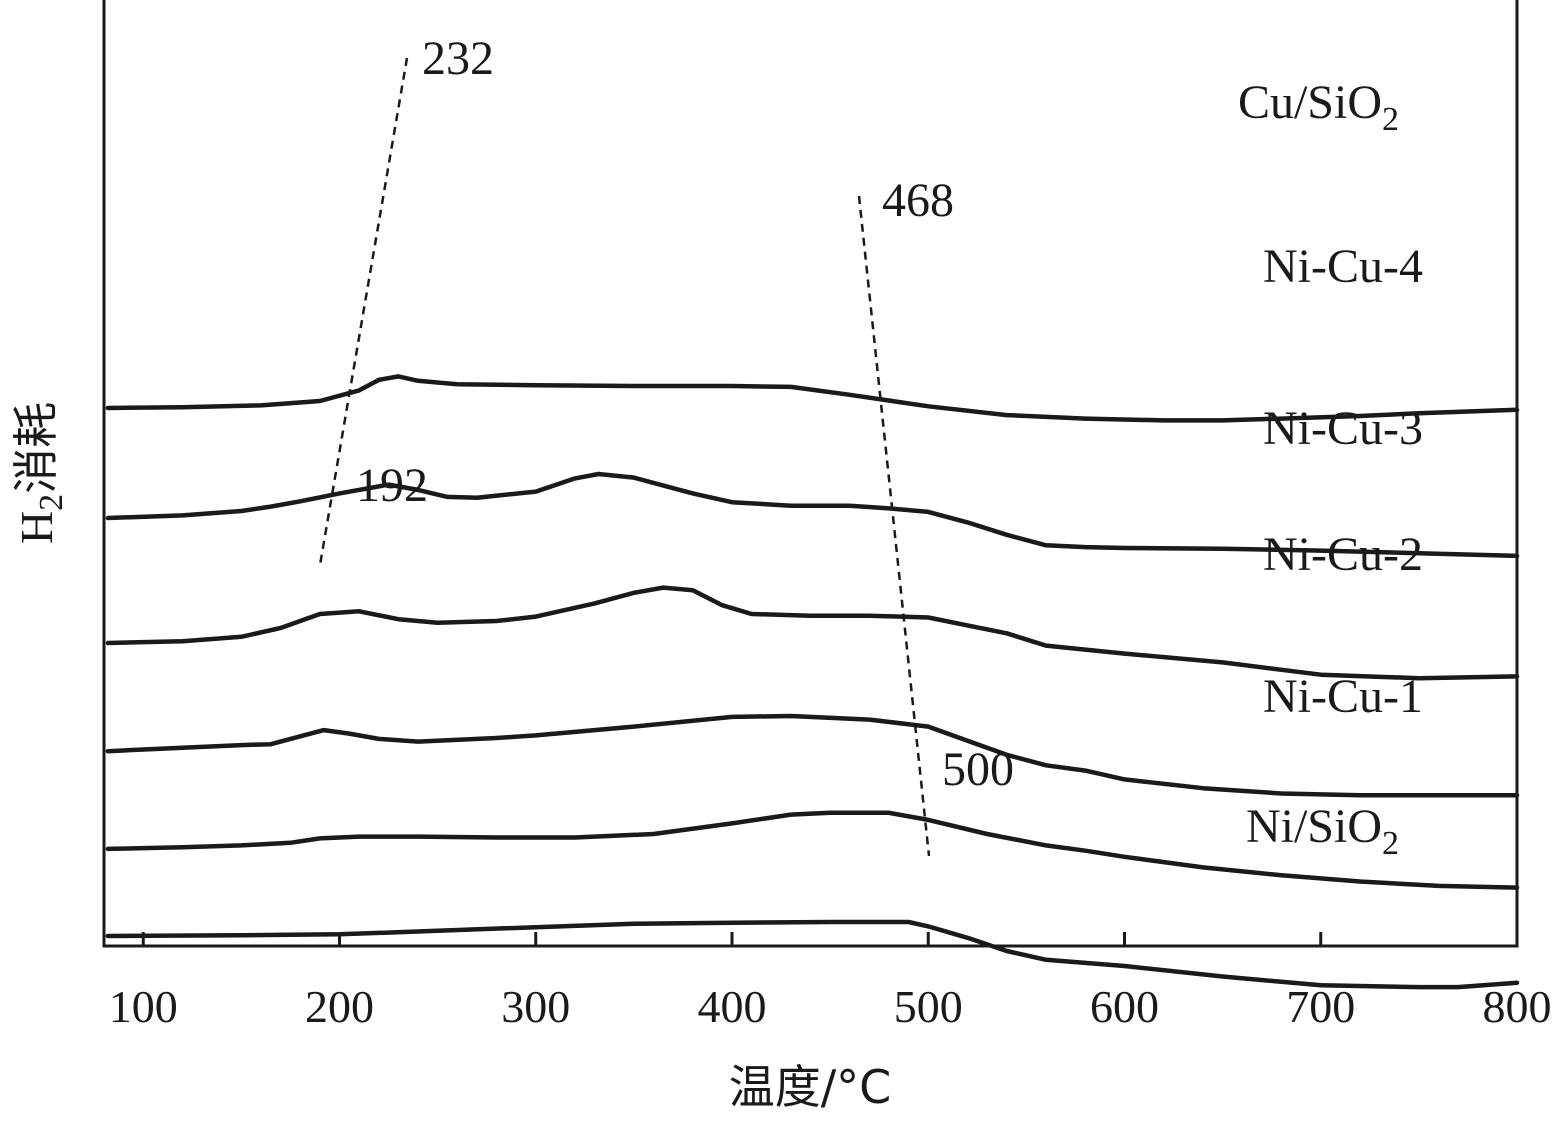 This screenshot has width=1567, height=1123. What do you see at coordinates (978, 769) in the screenshot?
I see `peak-annotation-500: 500` at bounding box center [978, 769].